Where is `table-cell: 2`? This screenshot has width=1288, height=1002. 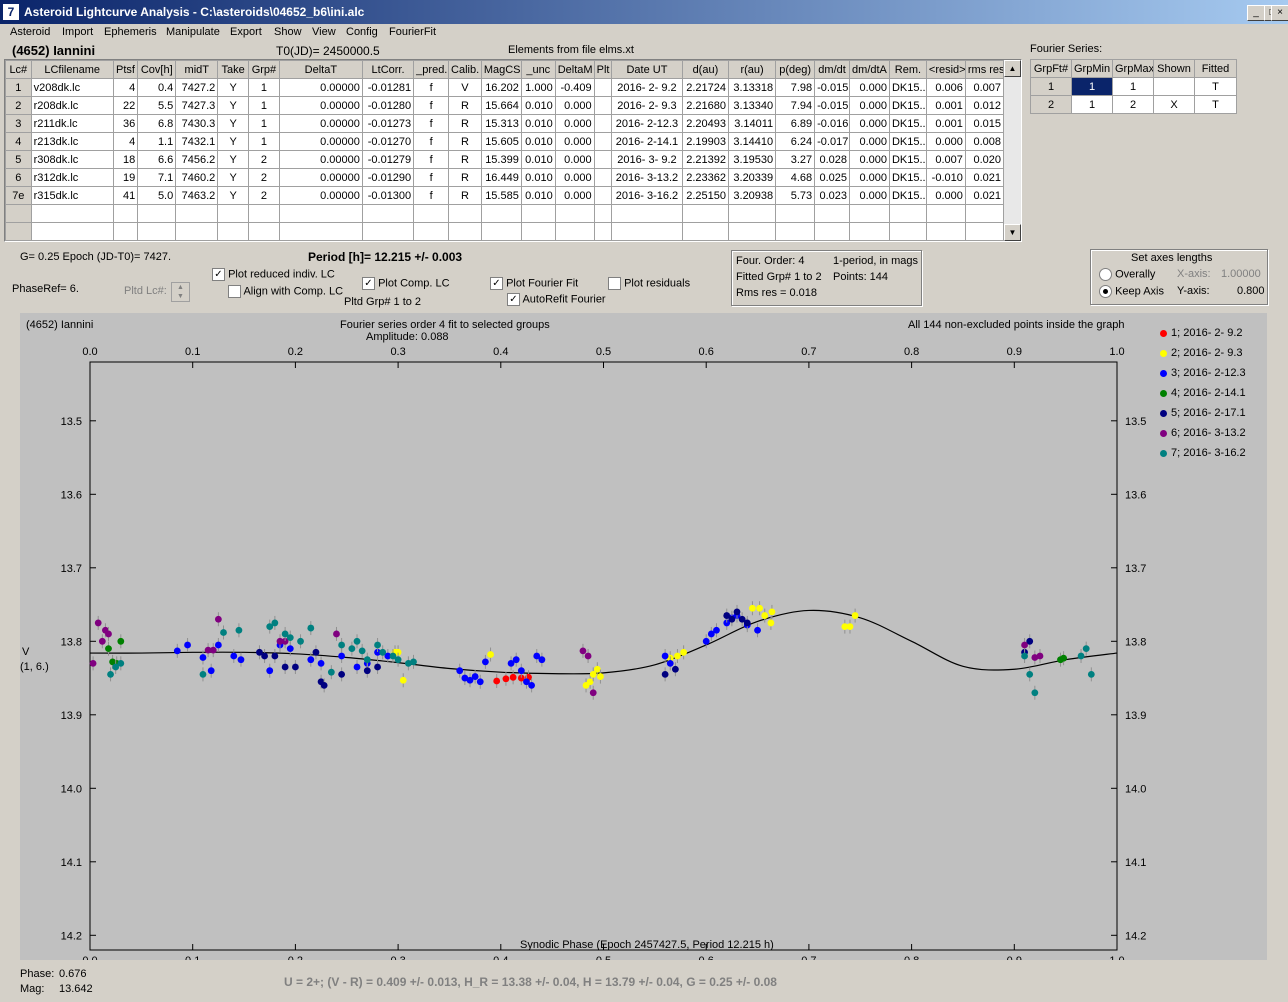 table-cell: 2 is located at coordinates (264, 159).